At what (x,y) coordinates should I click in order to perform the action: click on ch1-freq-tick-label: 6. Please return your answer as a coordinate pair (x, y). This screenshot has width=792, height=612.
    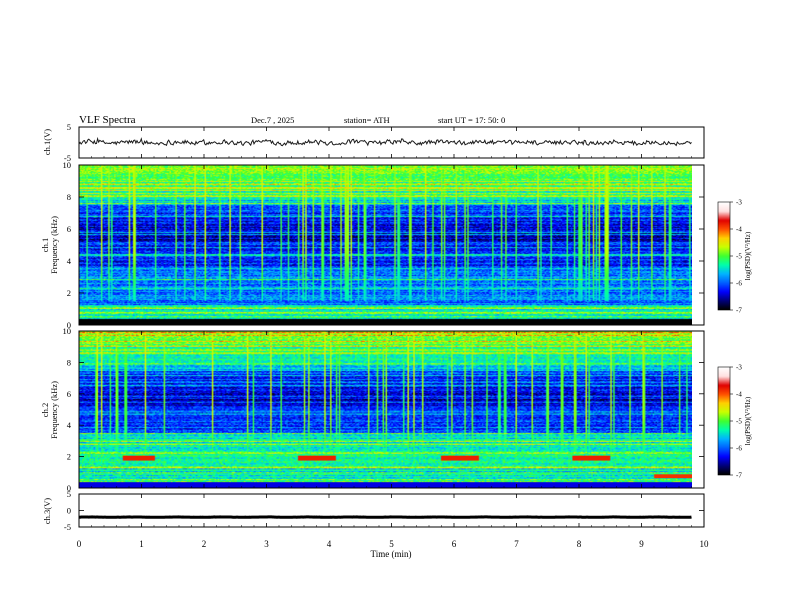
    Looking at the image, I should click on (69, 229).